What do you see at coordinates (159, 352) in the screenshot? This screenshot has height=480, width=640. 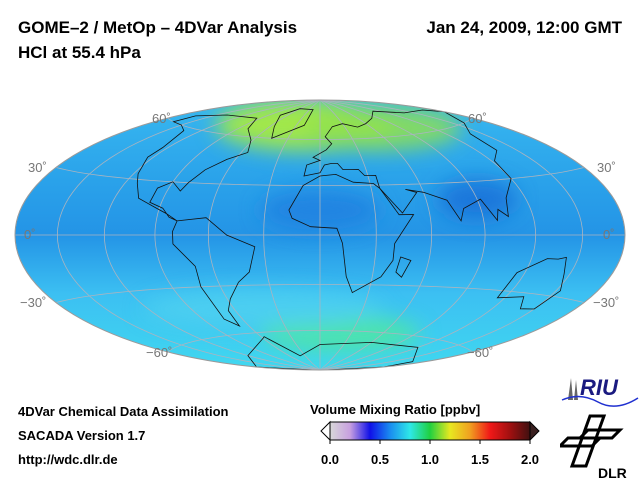 I see `lat-label-60s-left: −60˚` at bounding box center [159, 352].